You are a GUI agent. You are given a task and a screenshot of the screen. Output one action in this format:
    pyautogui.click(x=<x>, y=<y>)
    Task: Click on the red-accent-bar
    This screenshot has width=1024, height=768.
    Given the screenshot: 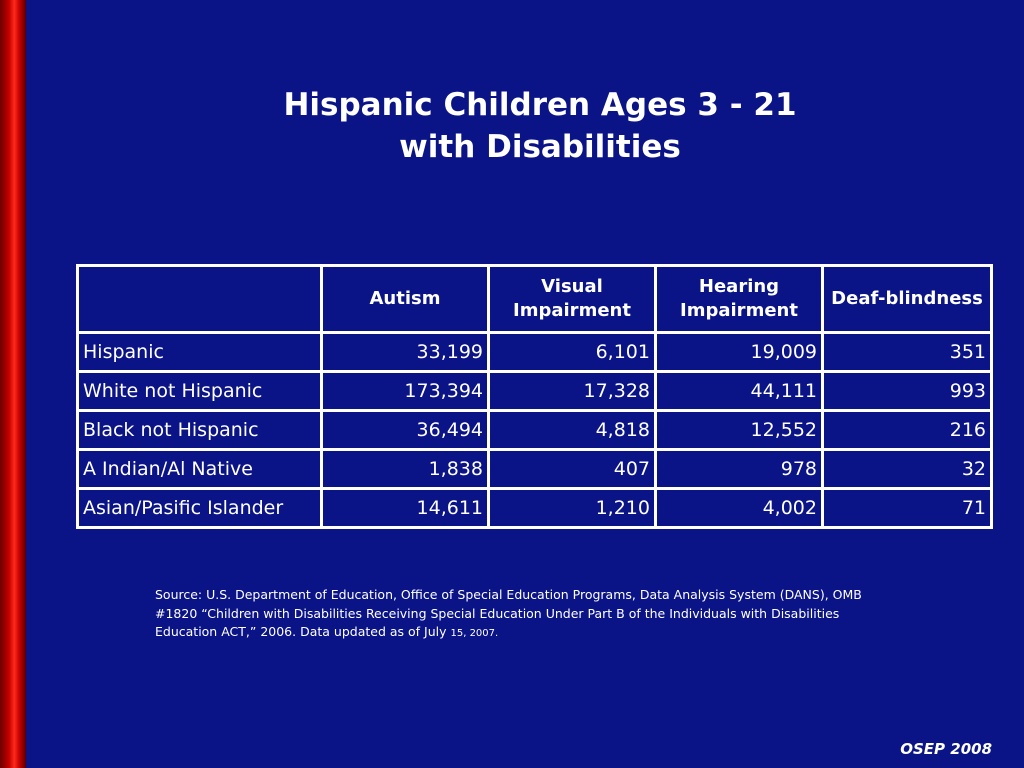 What is the action you would take?
    pyautogui.click(x=13, y=384)
    